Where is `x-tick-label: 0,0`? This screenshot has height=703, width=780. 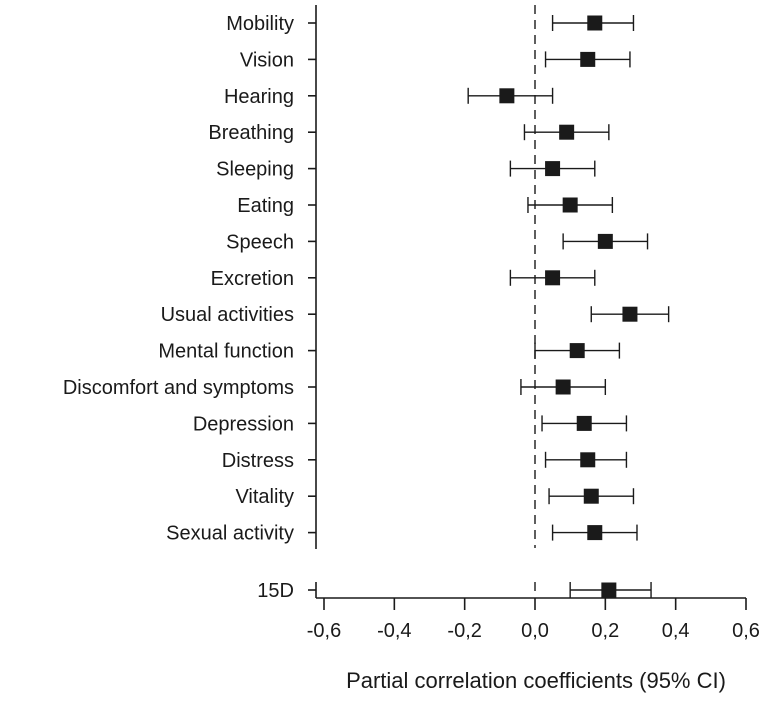 x-tick-label: 0,0 is located at coordinates (535, 631).